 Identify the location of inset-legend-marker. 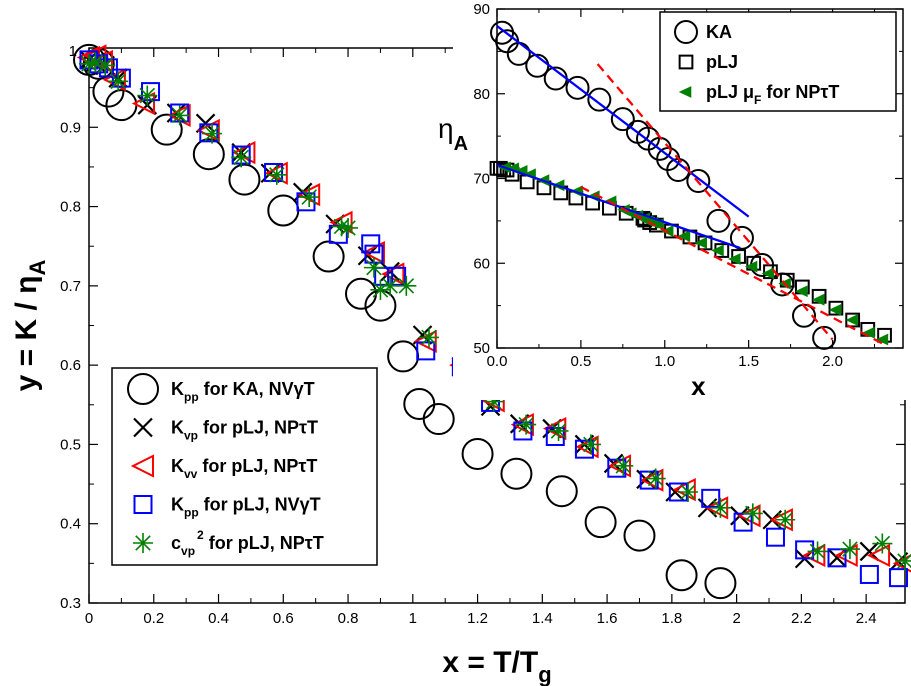
(686, 62).